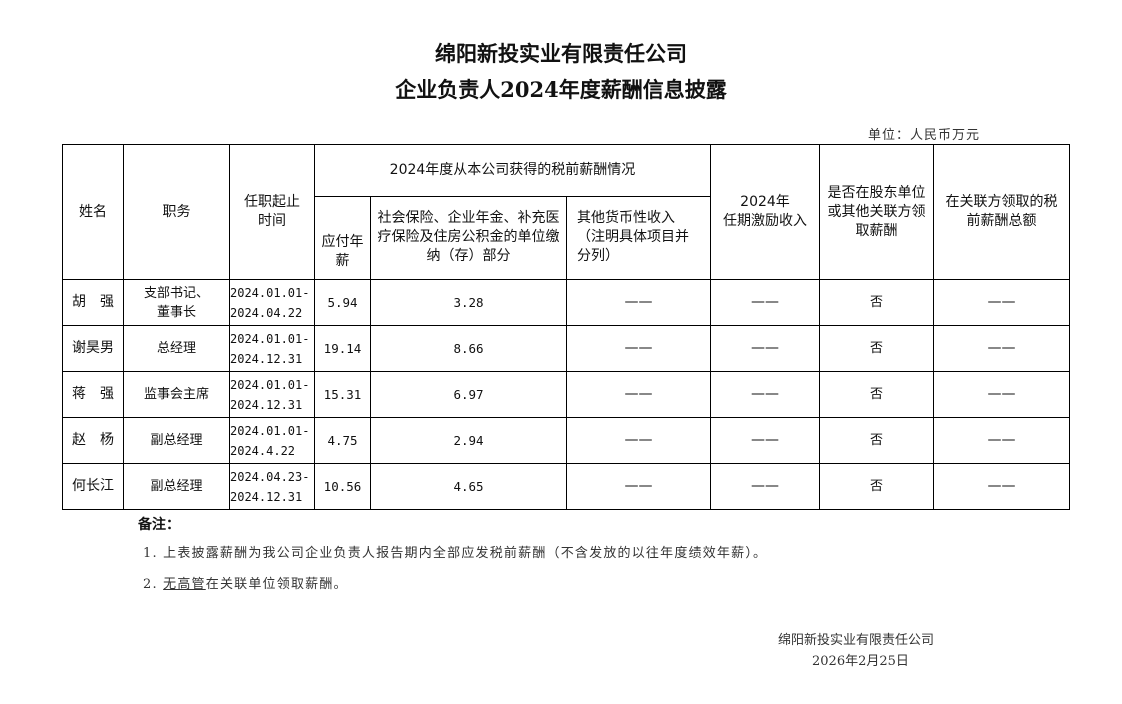  What do you see at coordinates (924, 135) in the screenshot?
I see `unit-label: 单位：人民币万元` at bounding box center [924, 135].